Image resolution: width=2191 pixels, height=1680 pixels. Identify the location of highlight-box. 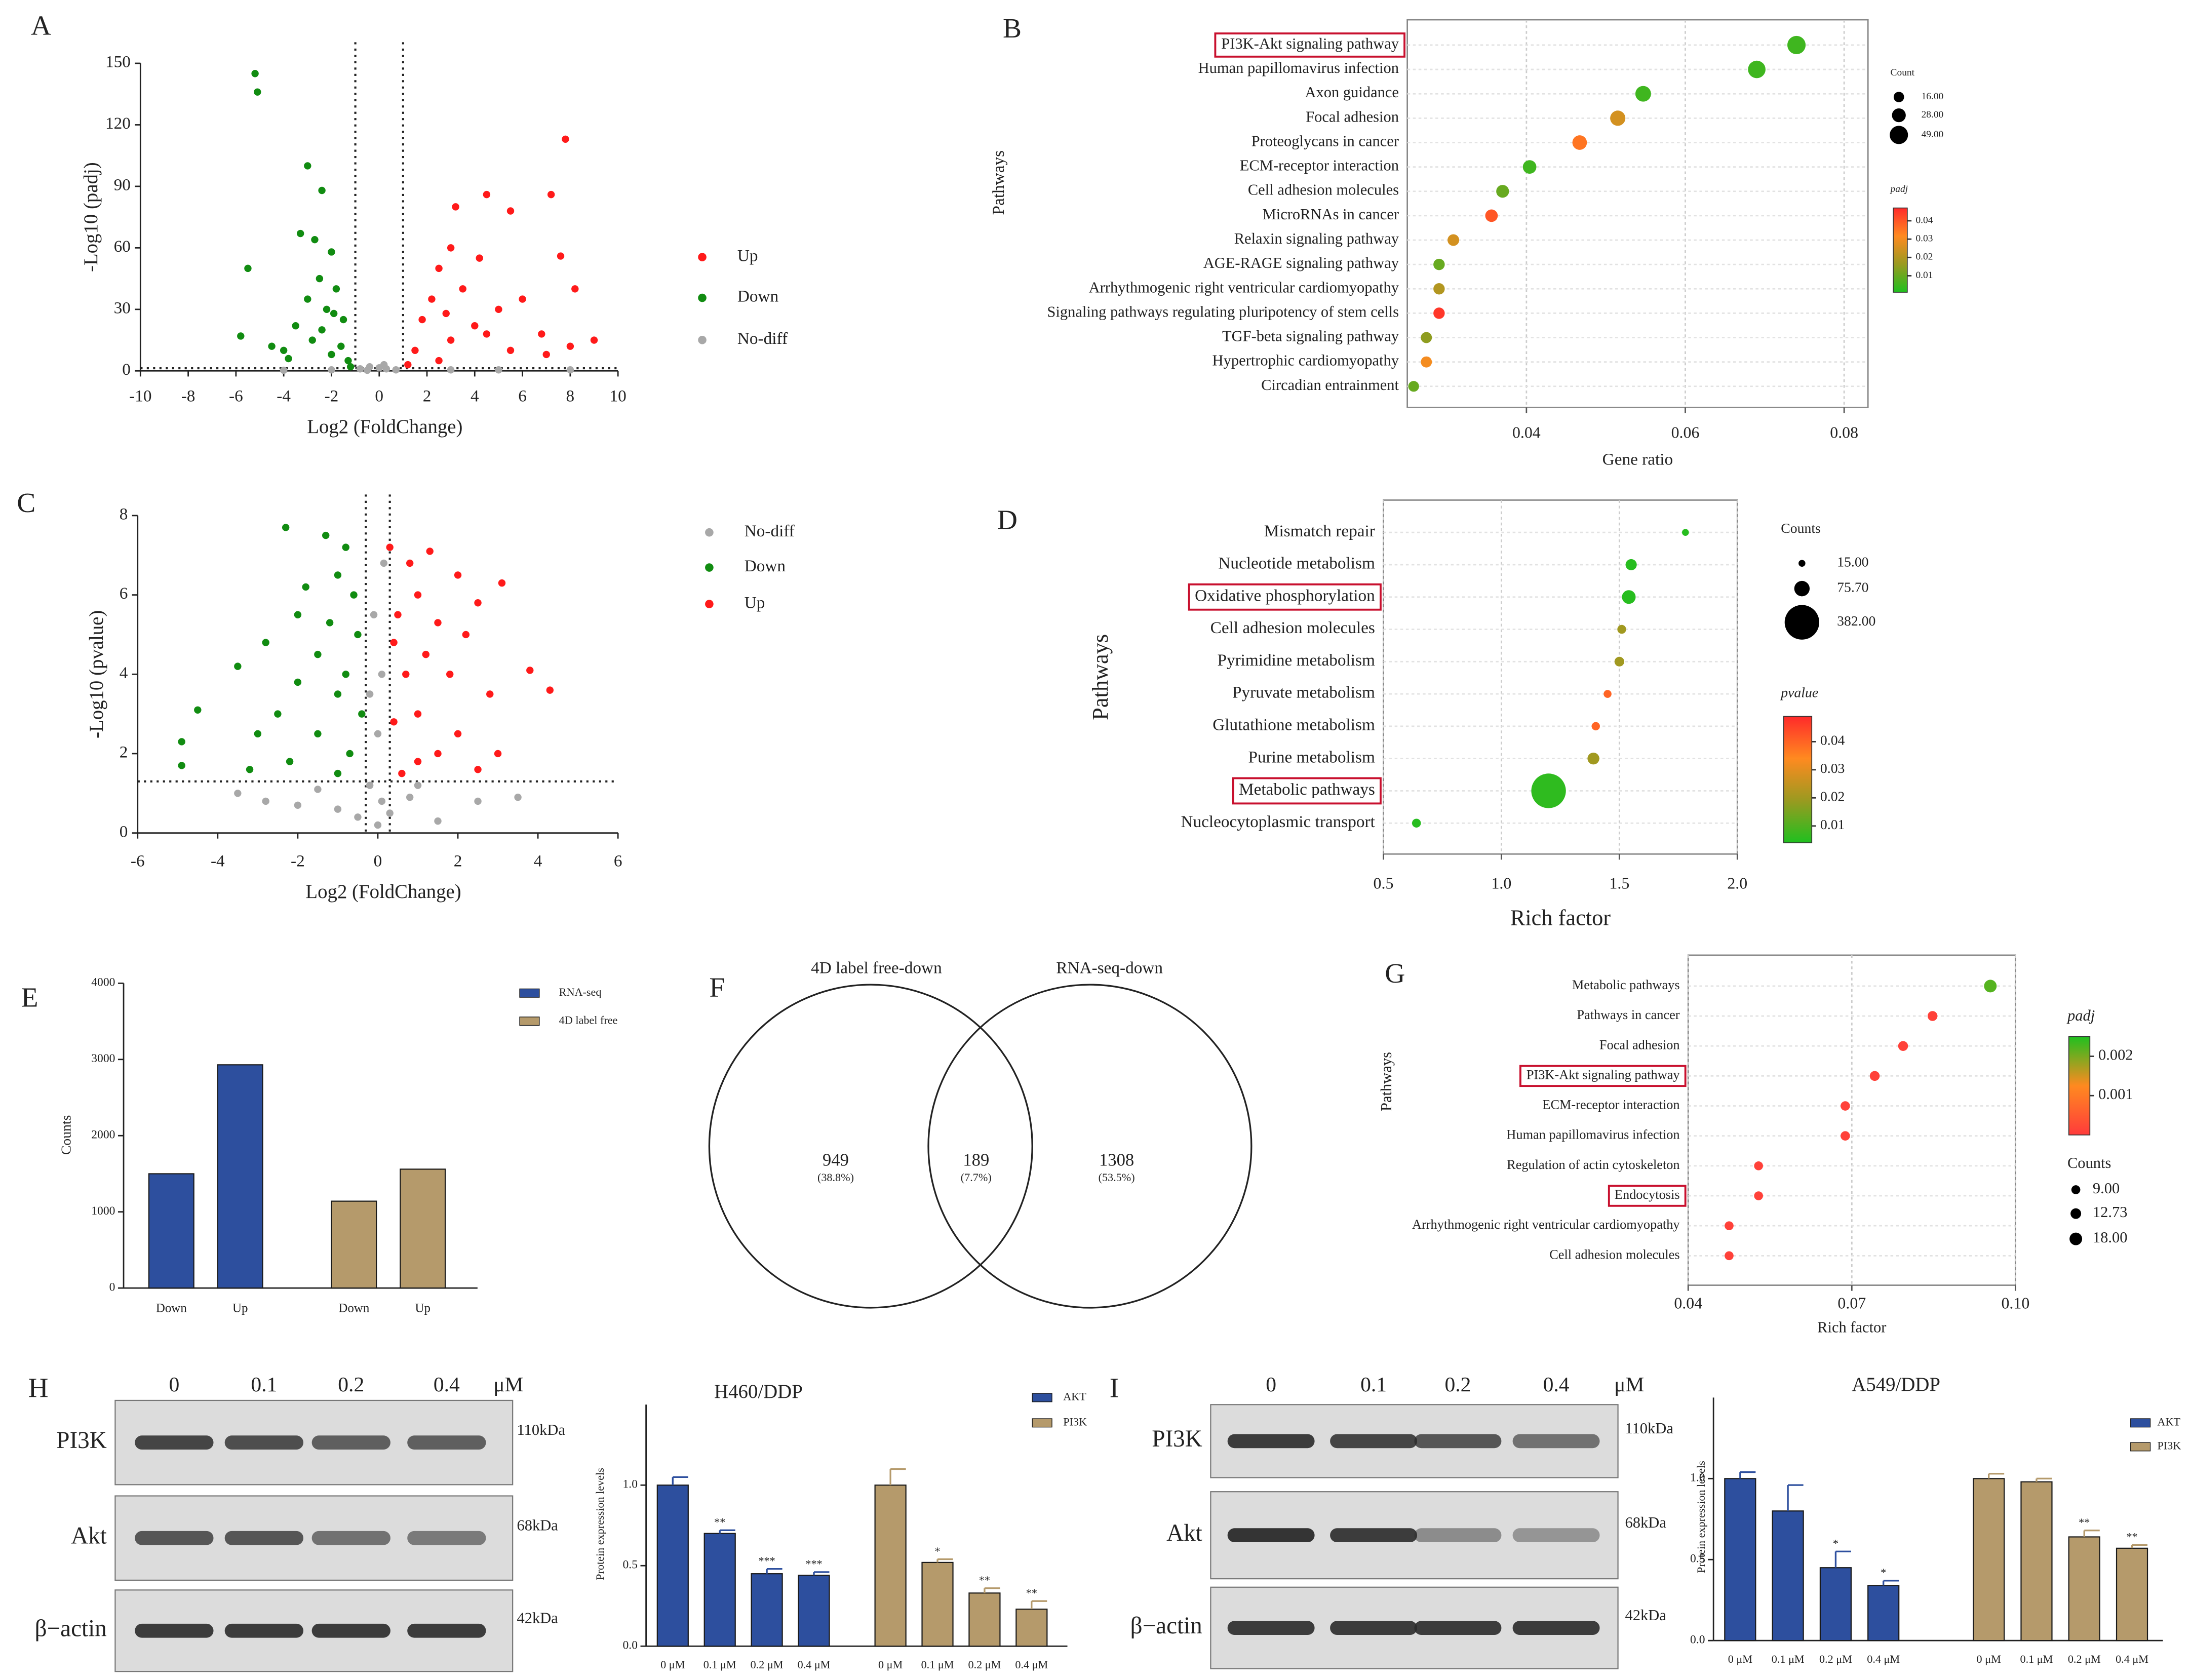
(1647, 1196).